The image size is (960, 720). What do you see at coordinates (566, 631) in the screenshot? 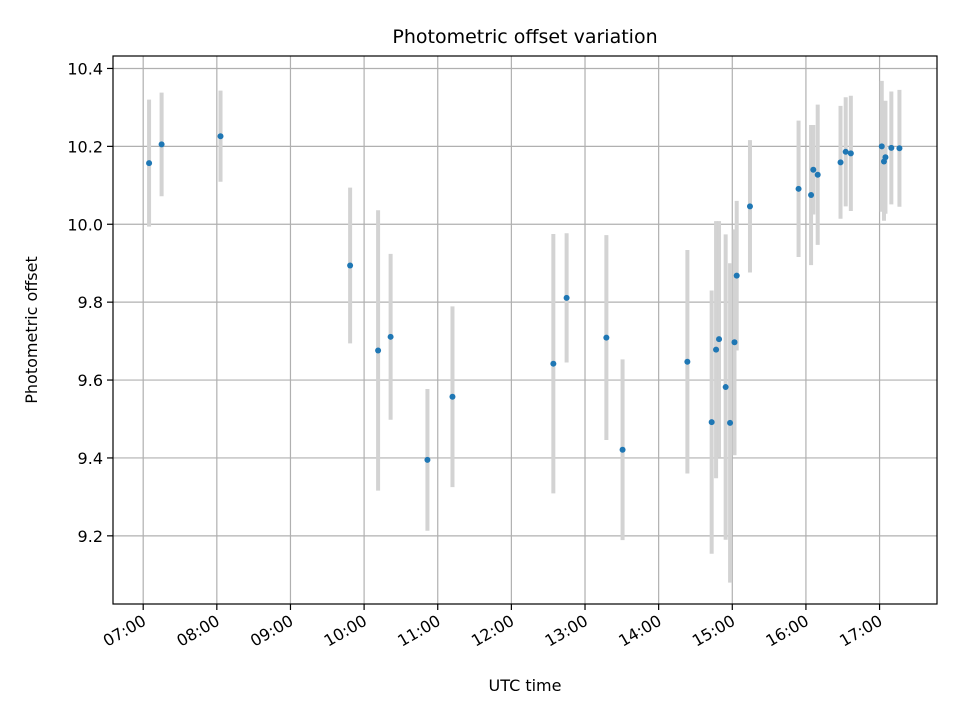
I see `x-tick-label: 13:00` at bounding box center [566, 631].